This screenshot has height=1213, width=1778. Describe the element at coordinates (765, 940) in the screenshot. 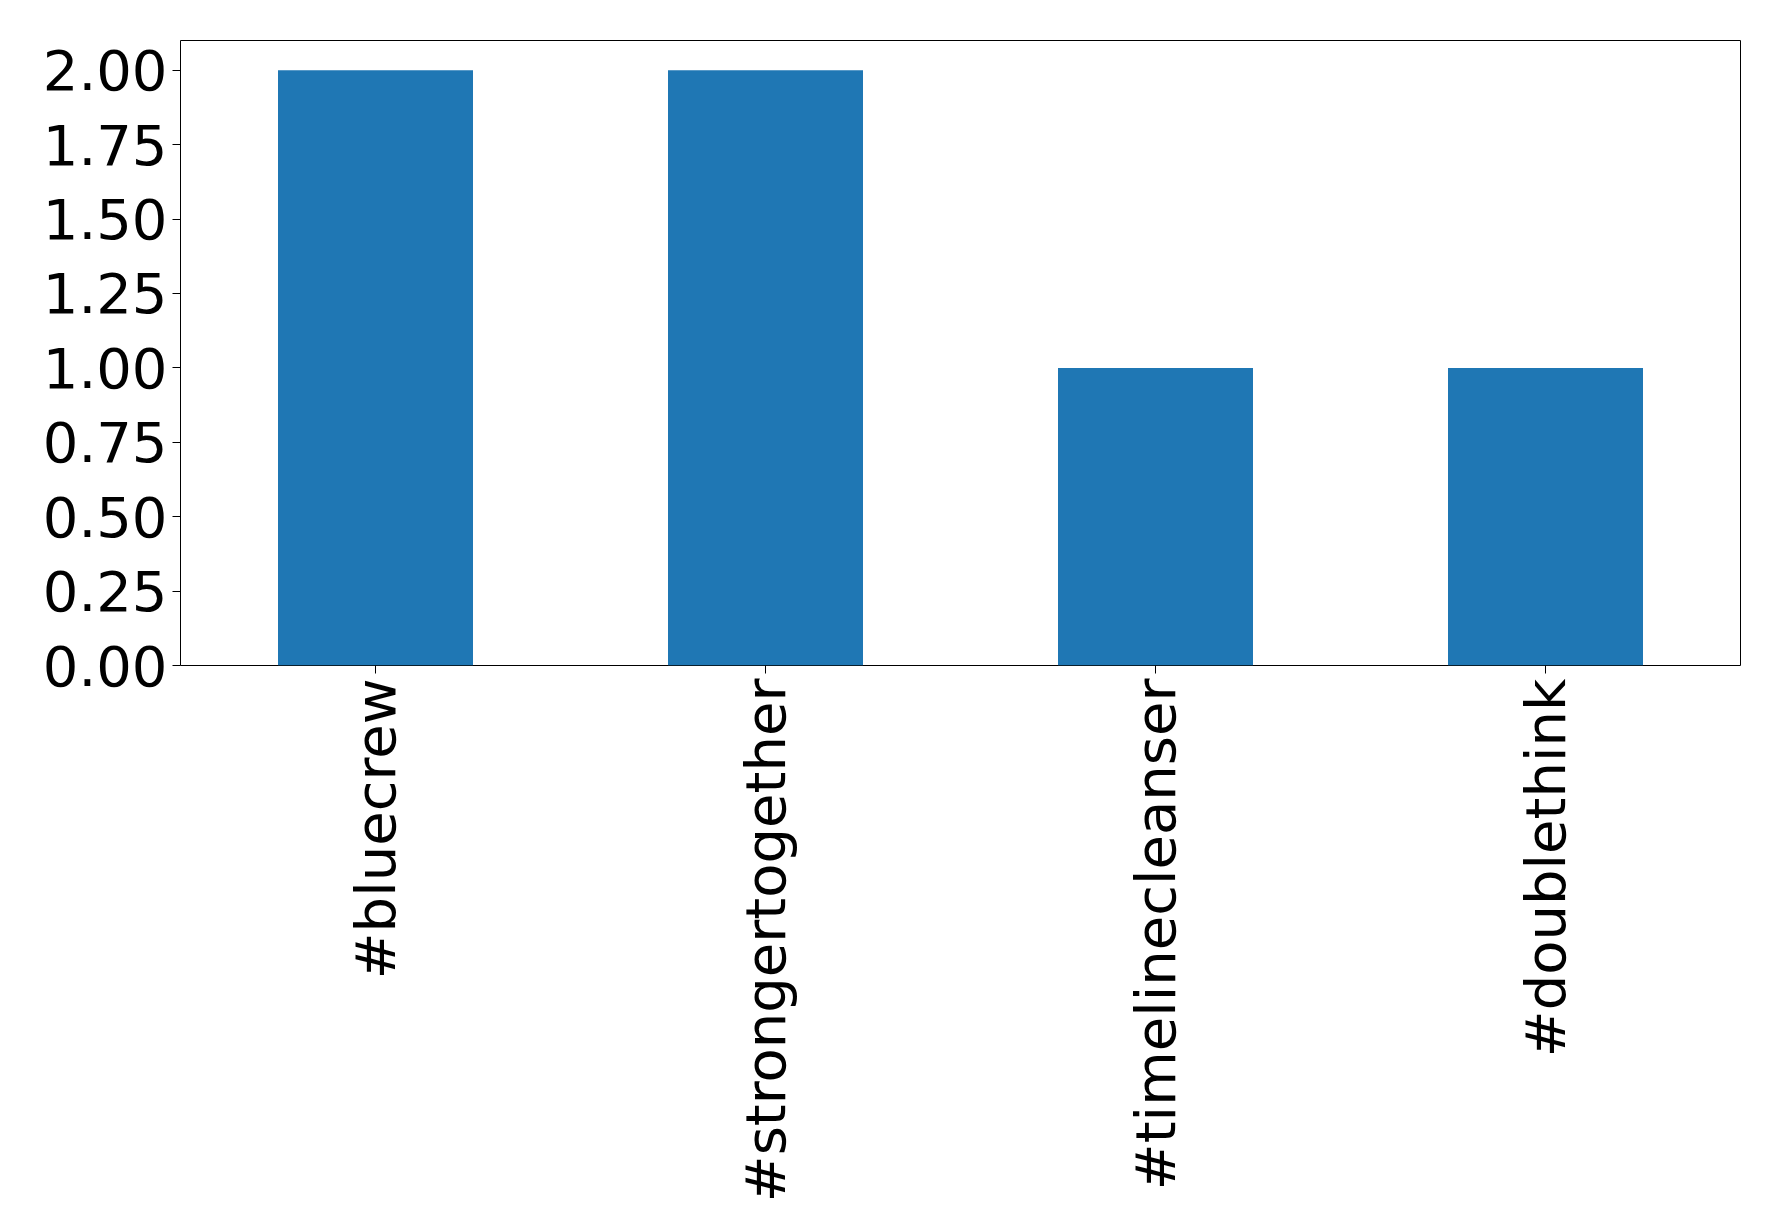

I see `x-tick-label: #strongertogether` at that location.